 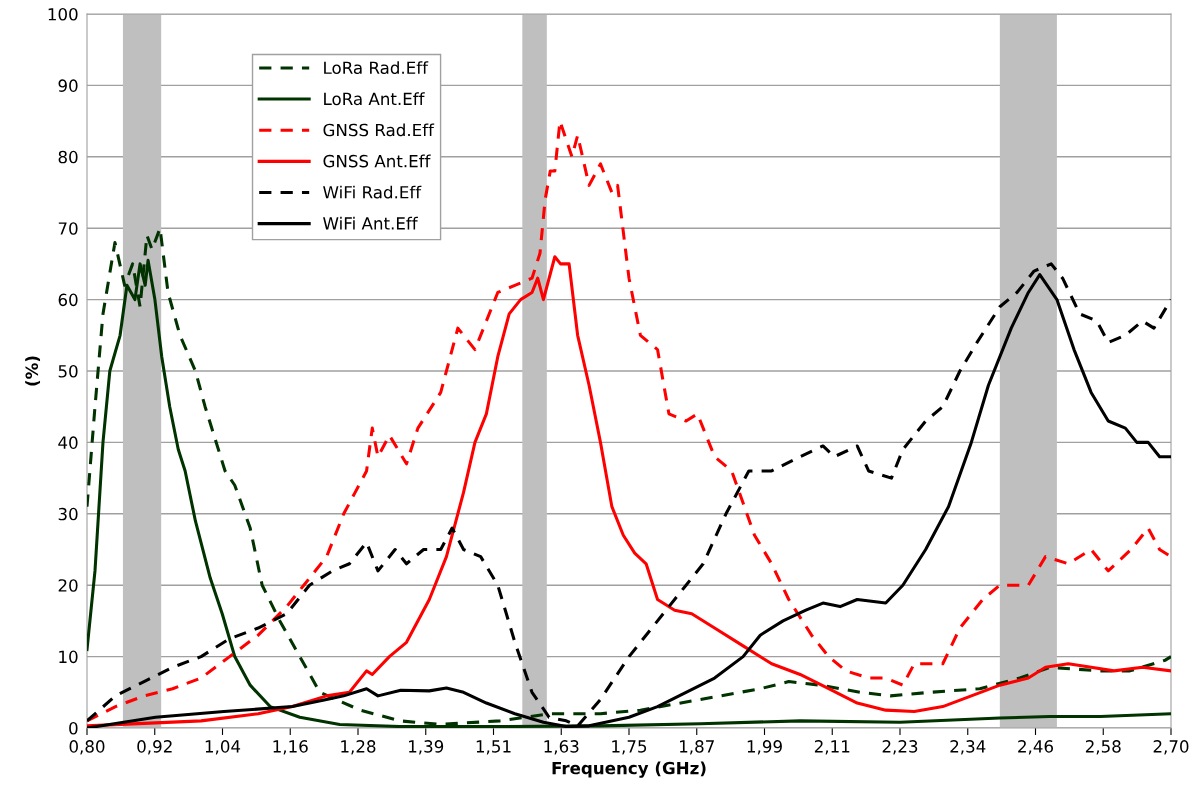 I want to click on x-tick-label: 1,75, so click(x=629, y=747).